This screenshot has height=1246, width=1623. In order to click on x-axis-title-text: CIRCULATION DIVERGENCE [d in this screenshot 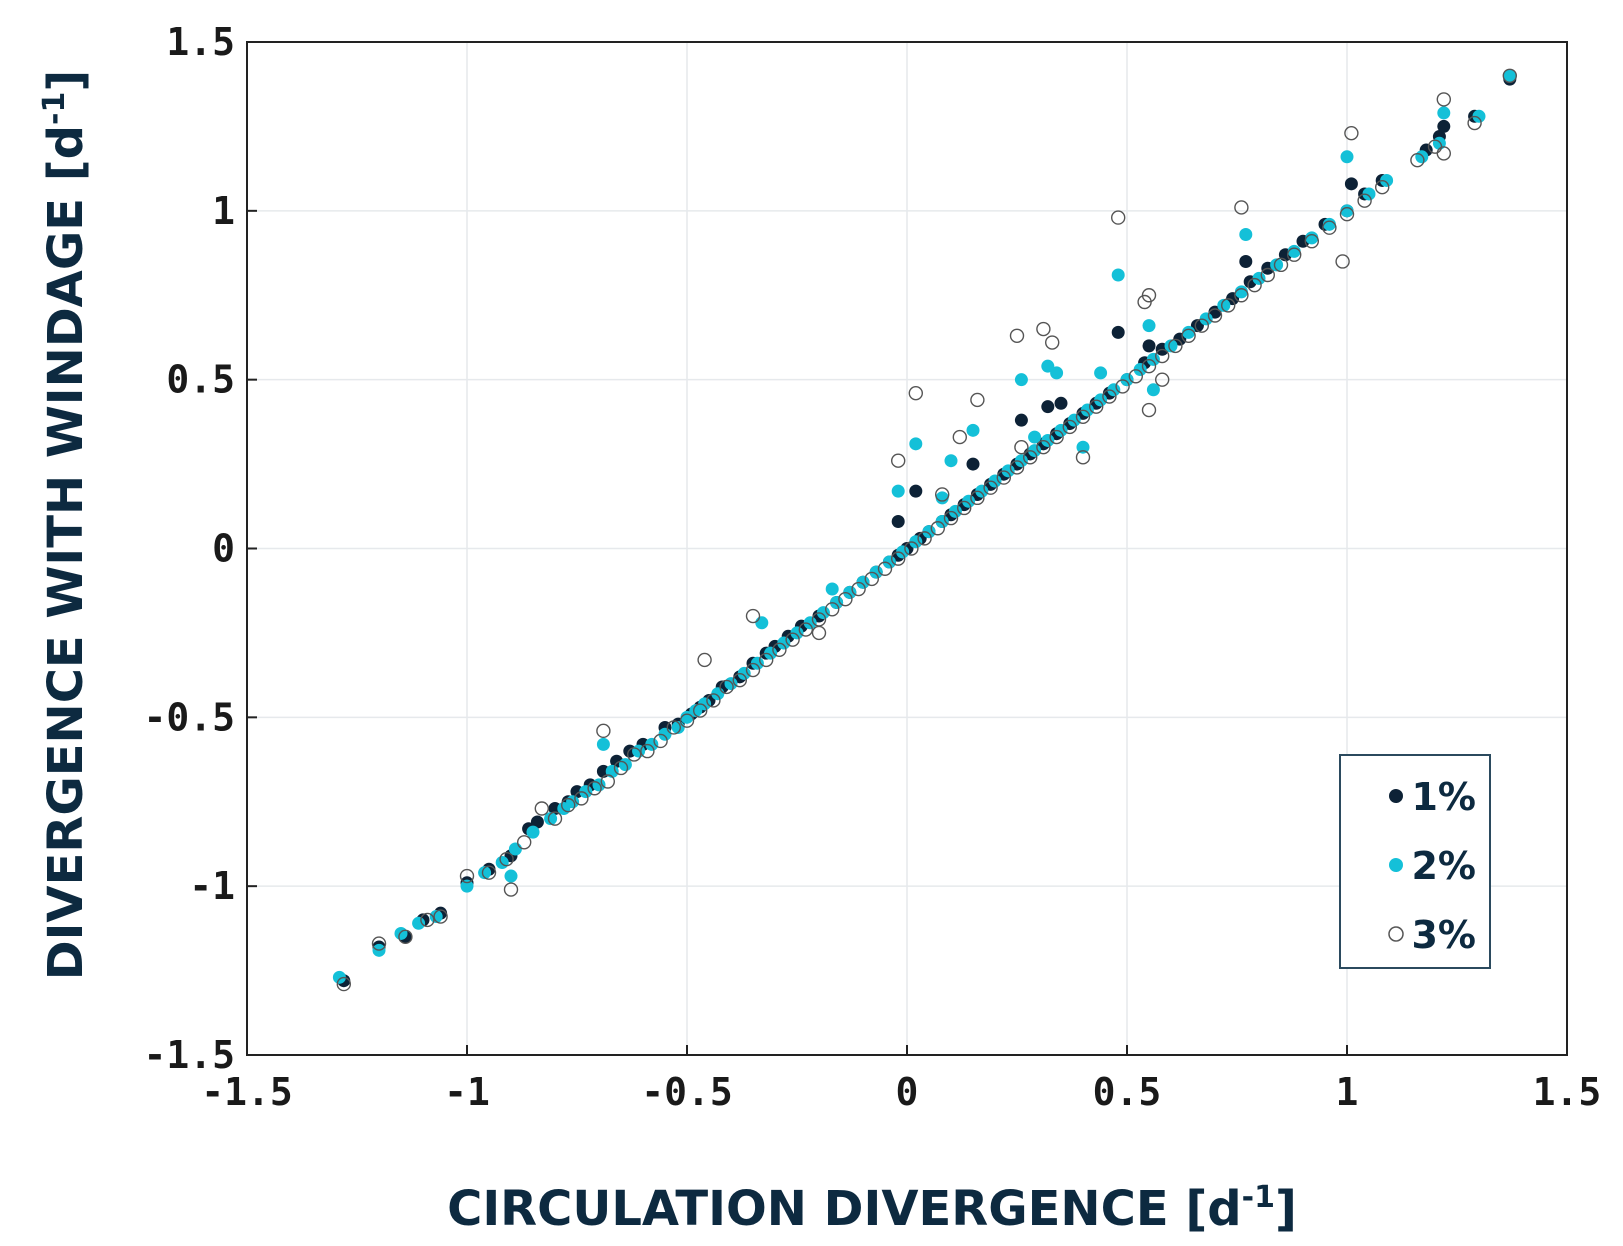, I will do `click(844, 1209)`.